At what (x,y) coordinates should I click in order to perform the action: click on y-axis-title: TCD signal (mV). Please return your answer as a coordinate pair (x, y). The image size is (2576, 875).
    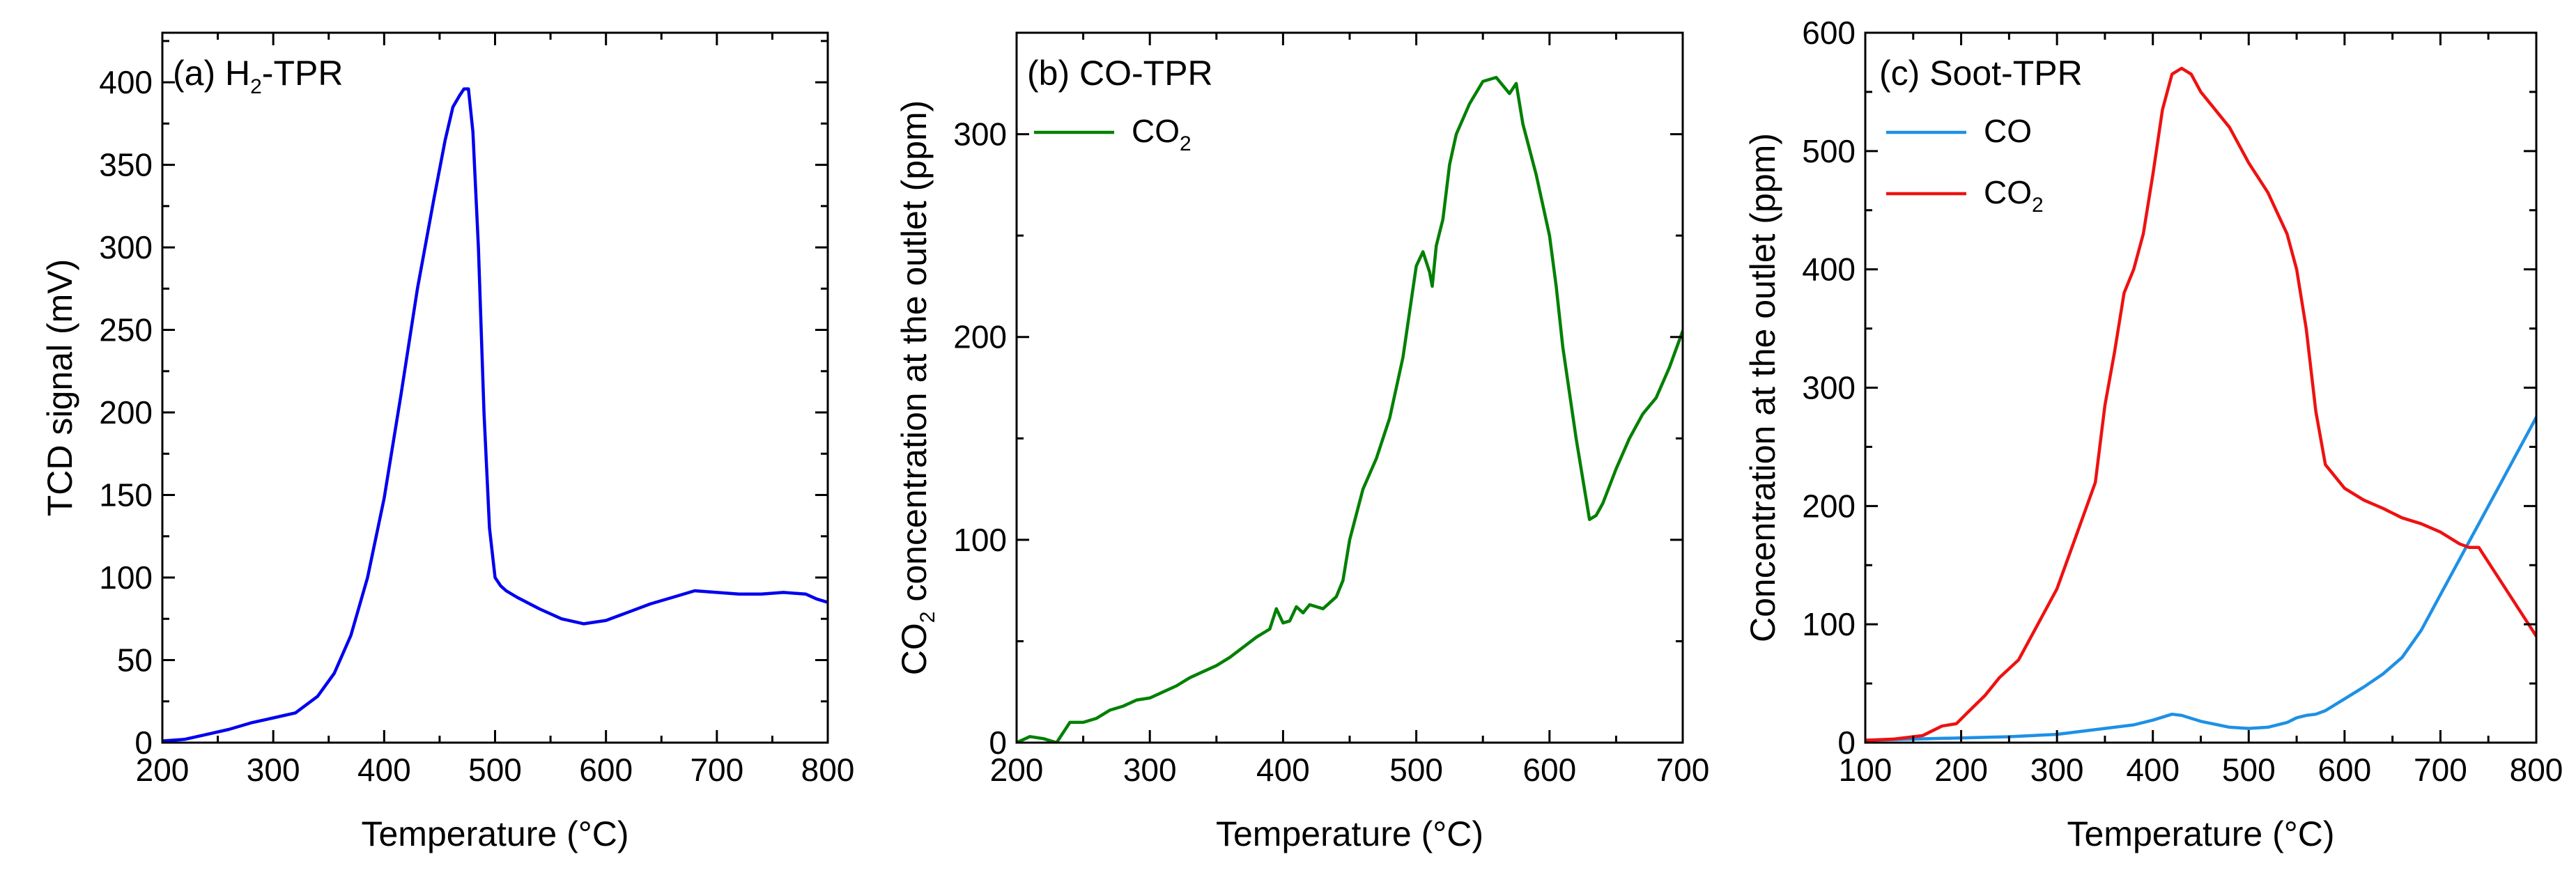
    Looking at the image, I should click on (59, 387).